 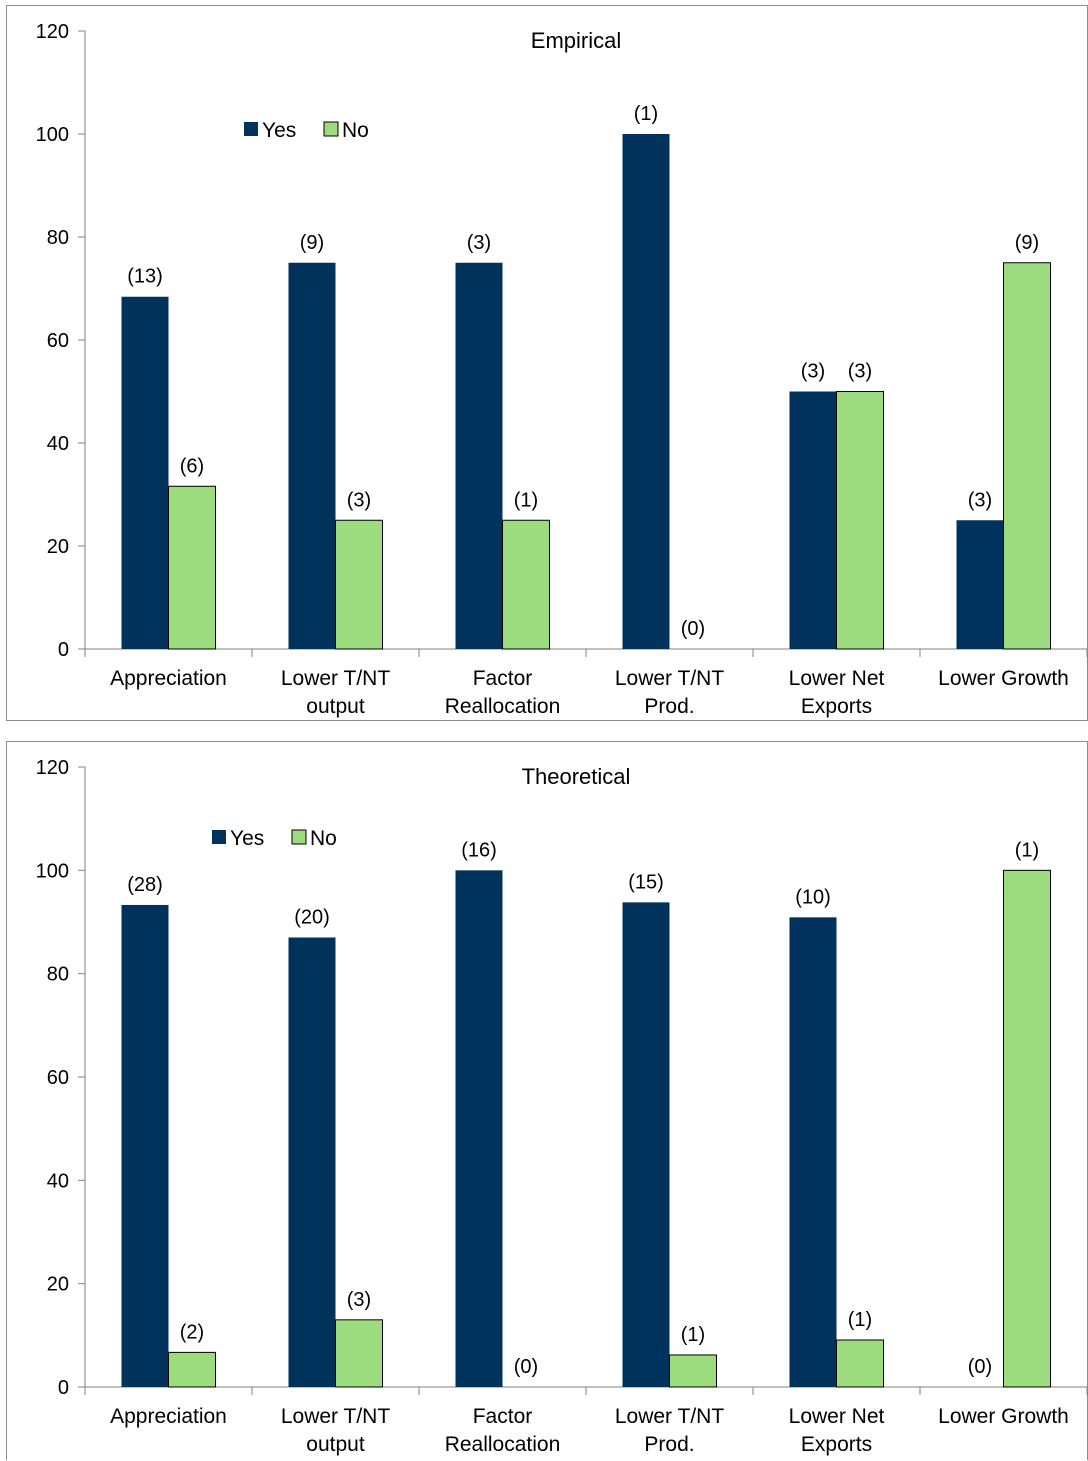 What do you see at coordinates (576, 776) in the screenshot?
I see `chart-title: Theoretical` at bounding box center [576, 776].